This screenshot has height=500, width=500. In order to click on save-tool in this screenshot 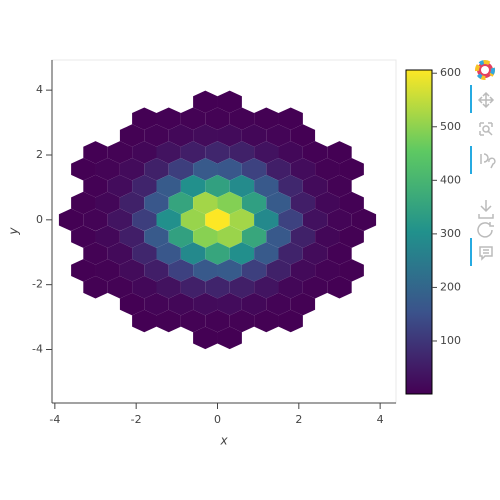, I will do `click(486, 209)`.